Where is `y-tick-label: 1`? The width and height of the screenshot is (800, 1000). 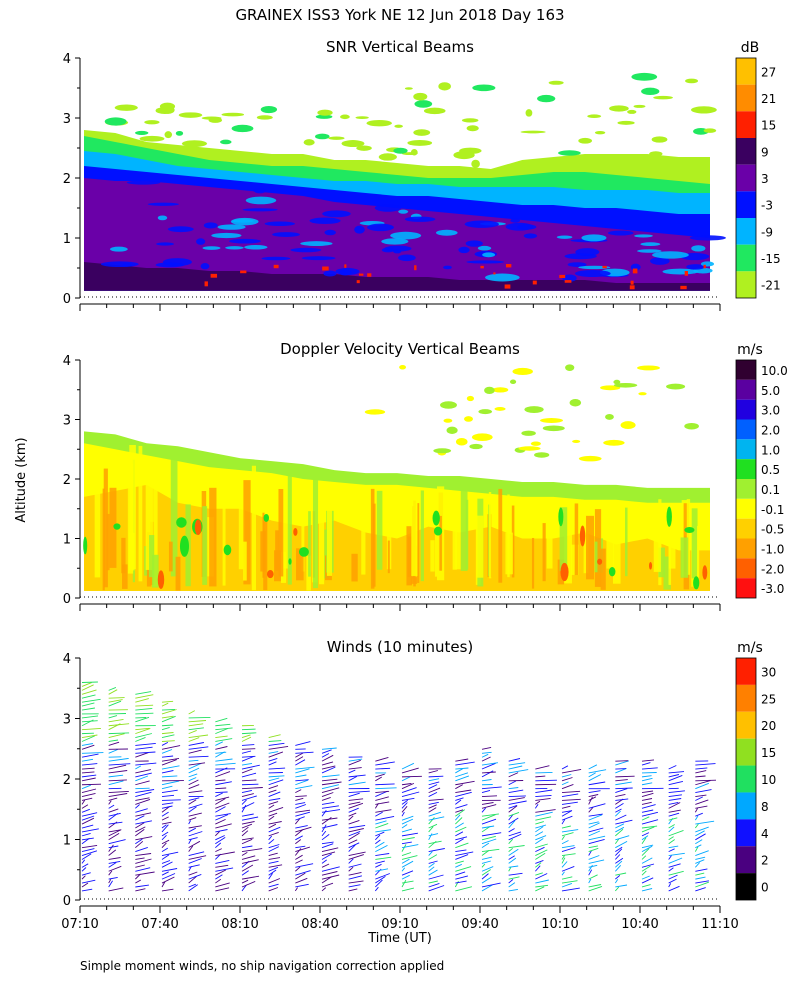 y-tick-label: 1 is located at coordinates (67, 841).